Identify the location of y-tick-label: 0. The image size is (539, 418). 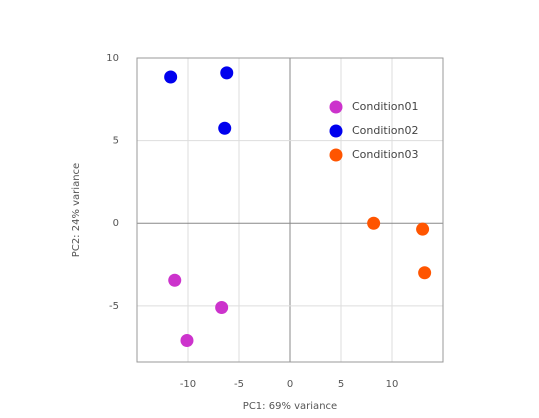
(116, 223).